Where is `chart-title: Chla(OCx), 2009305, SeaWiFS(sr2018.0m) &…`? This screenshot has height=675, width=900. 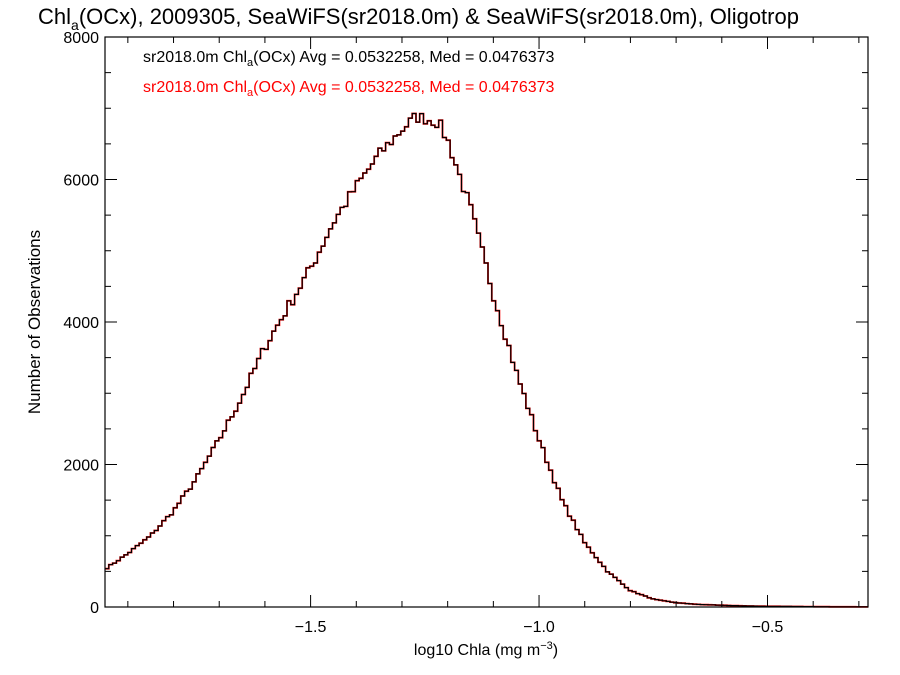 chart-title: Chla(OCx), 2009305, SeaWiFS(sr2018.0m) &… is located at coordinates (418, 18).